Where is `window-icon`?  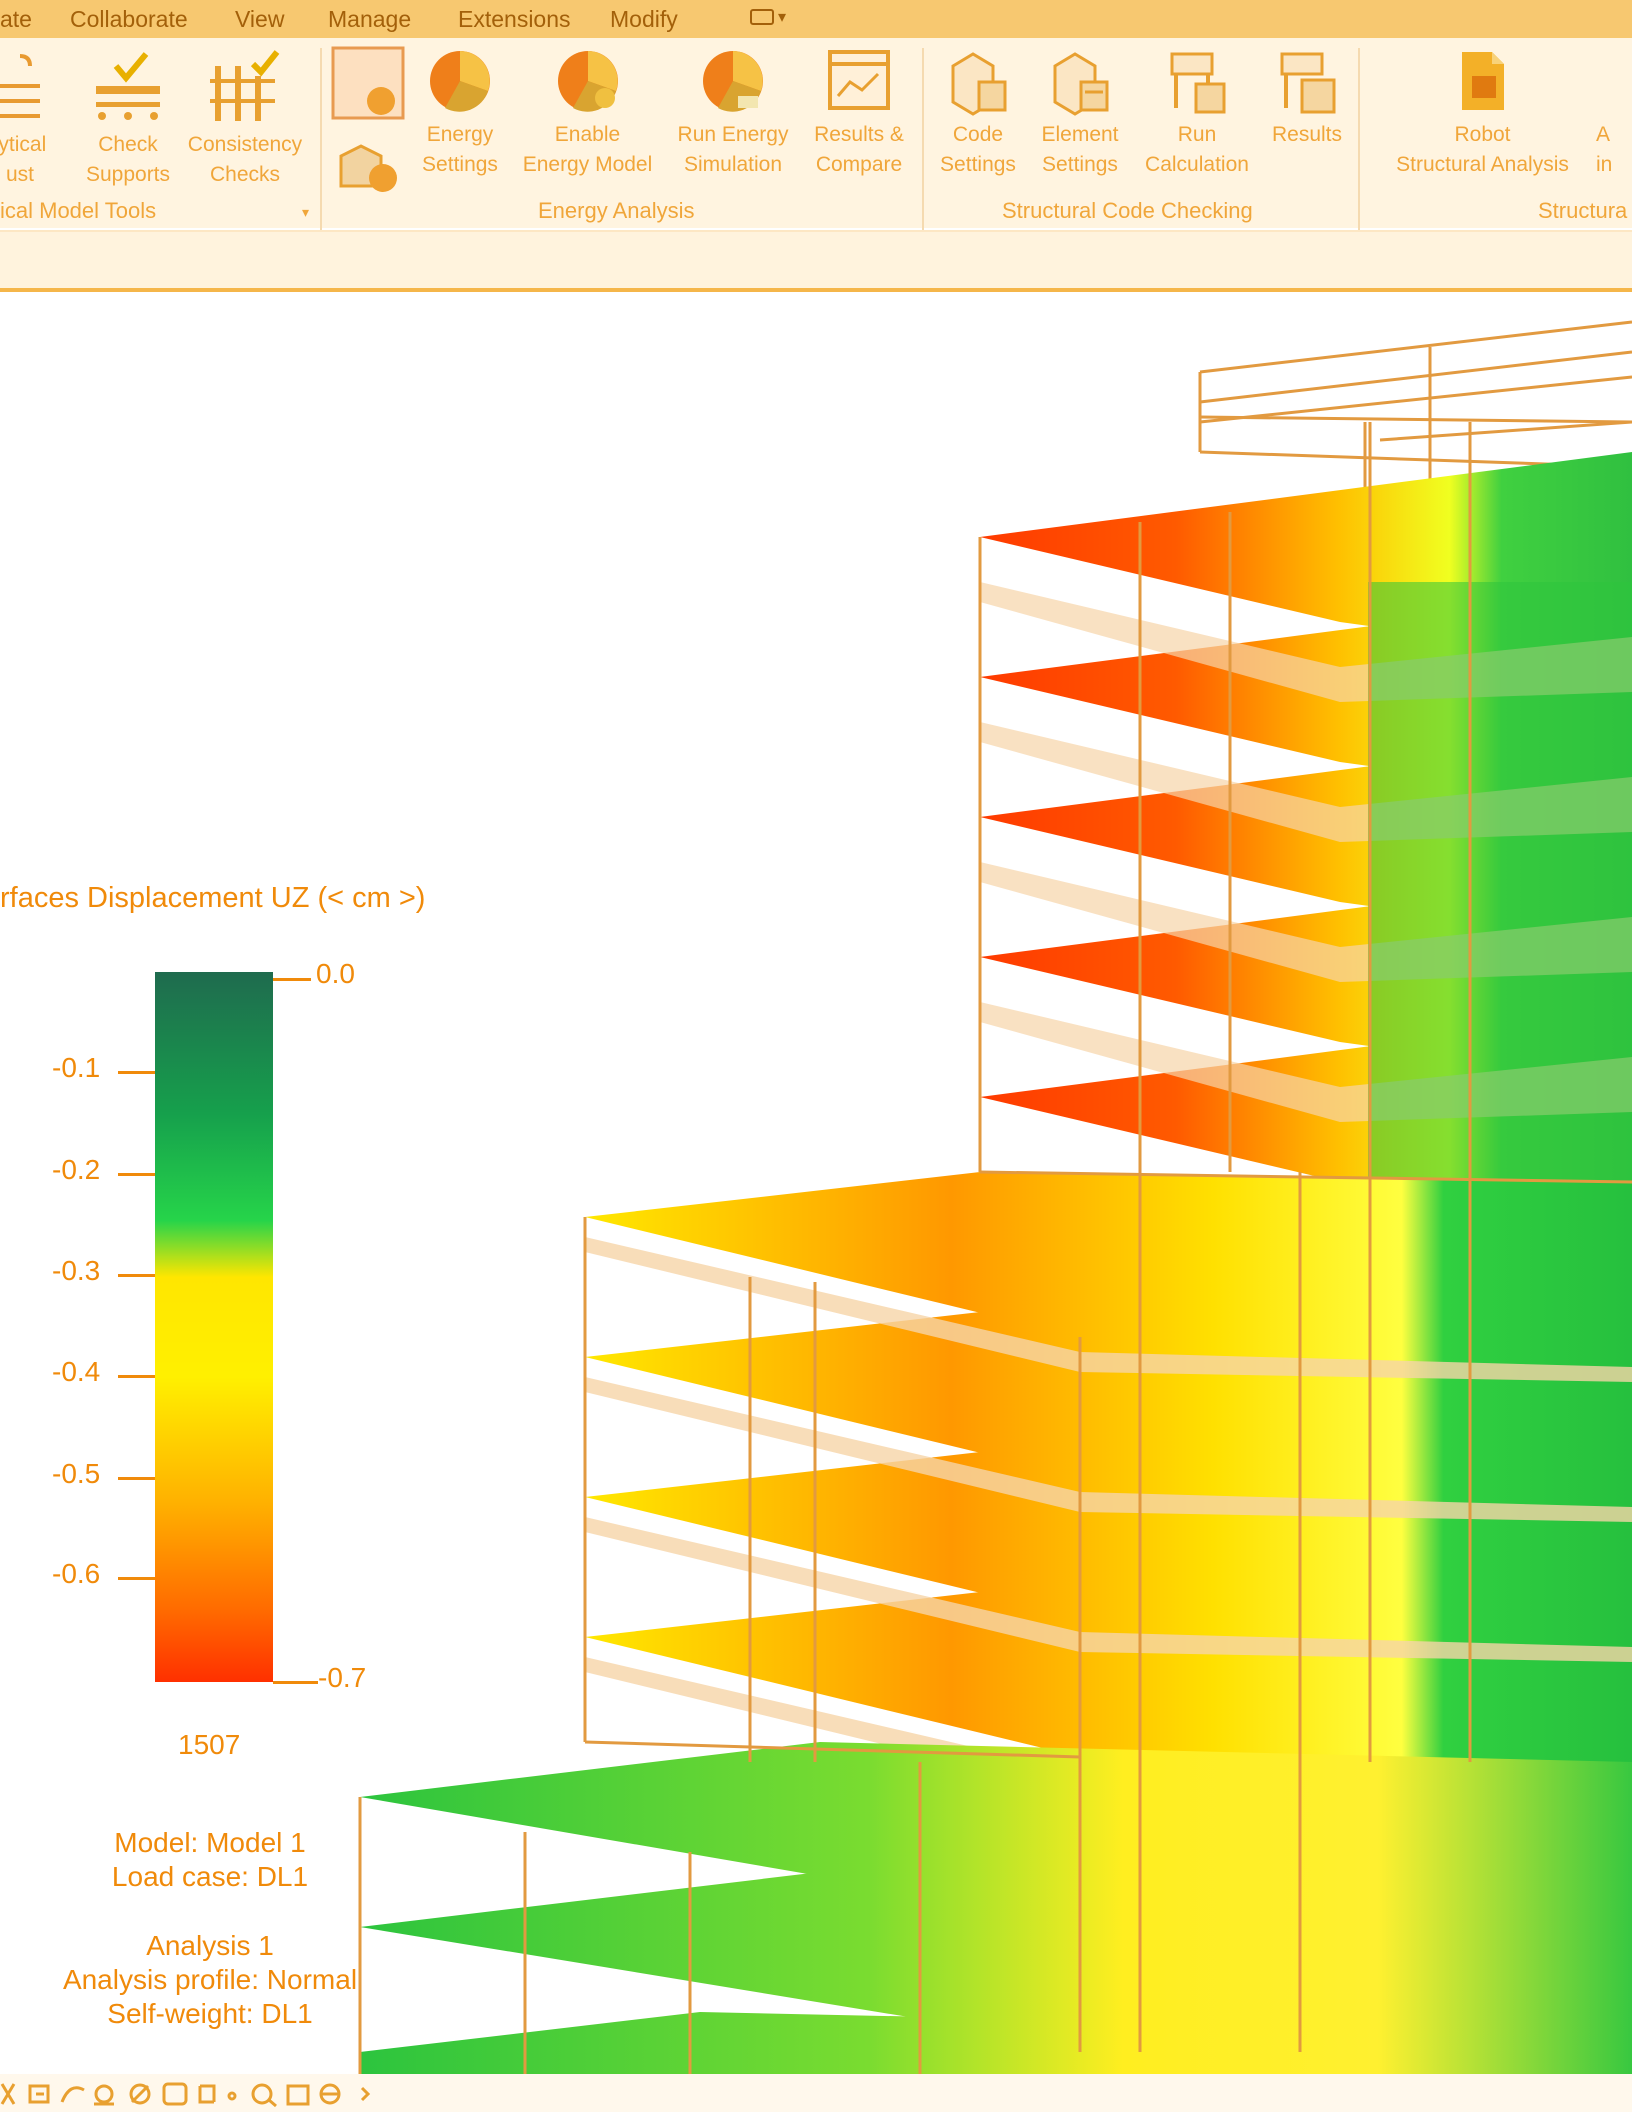
window-icon is located at coordinates (762, 17).